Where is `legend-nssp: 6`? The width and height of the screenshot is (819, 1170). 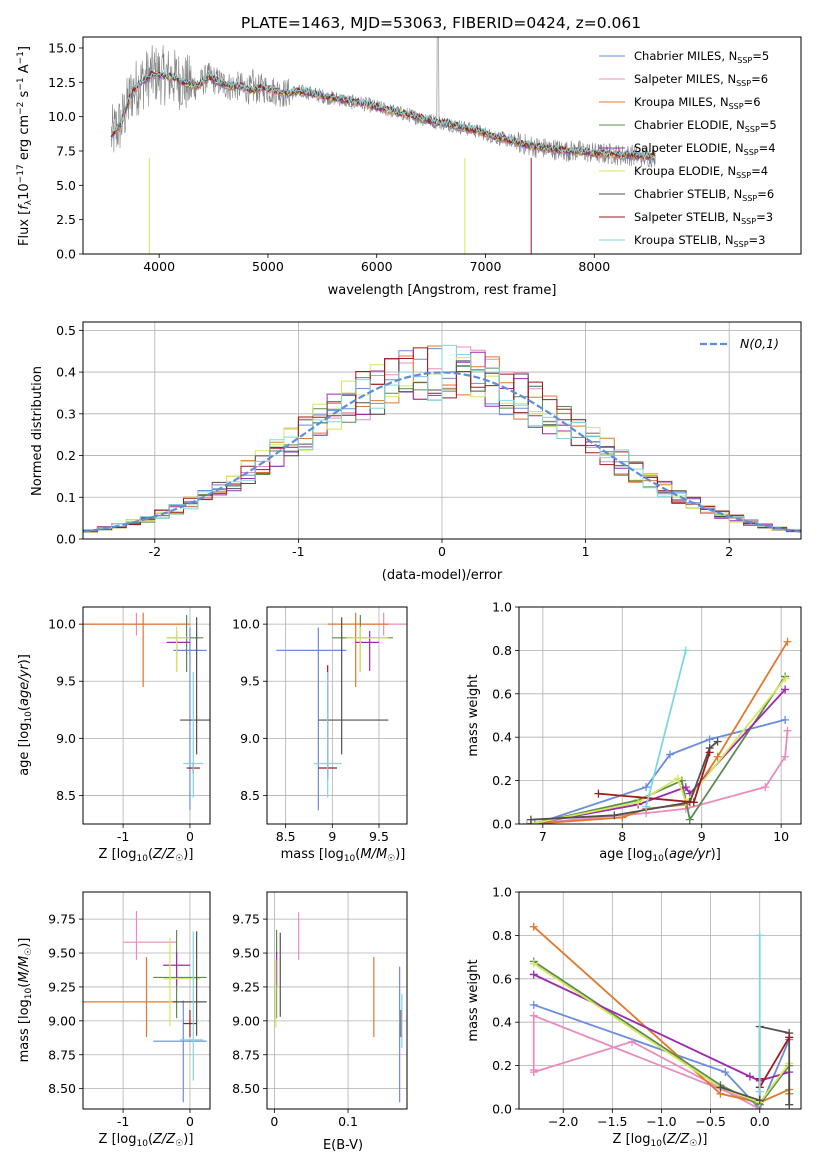 legend-nssp: 6 is located at coordinates (770, 194).